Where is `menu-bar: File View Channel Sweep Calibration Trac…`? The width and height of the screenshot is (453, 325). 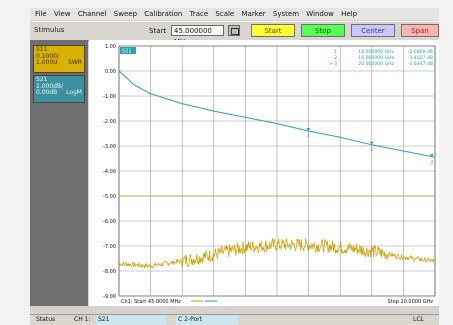
menu-bar: File View Channel Sweep Calibration Trac… is located at coordinates (234, 14).